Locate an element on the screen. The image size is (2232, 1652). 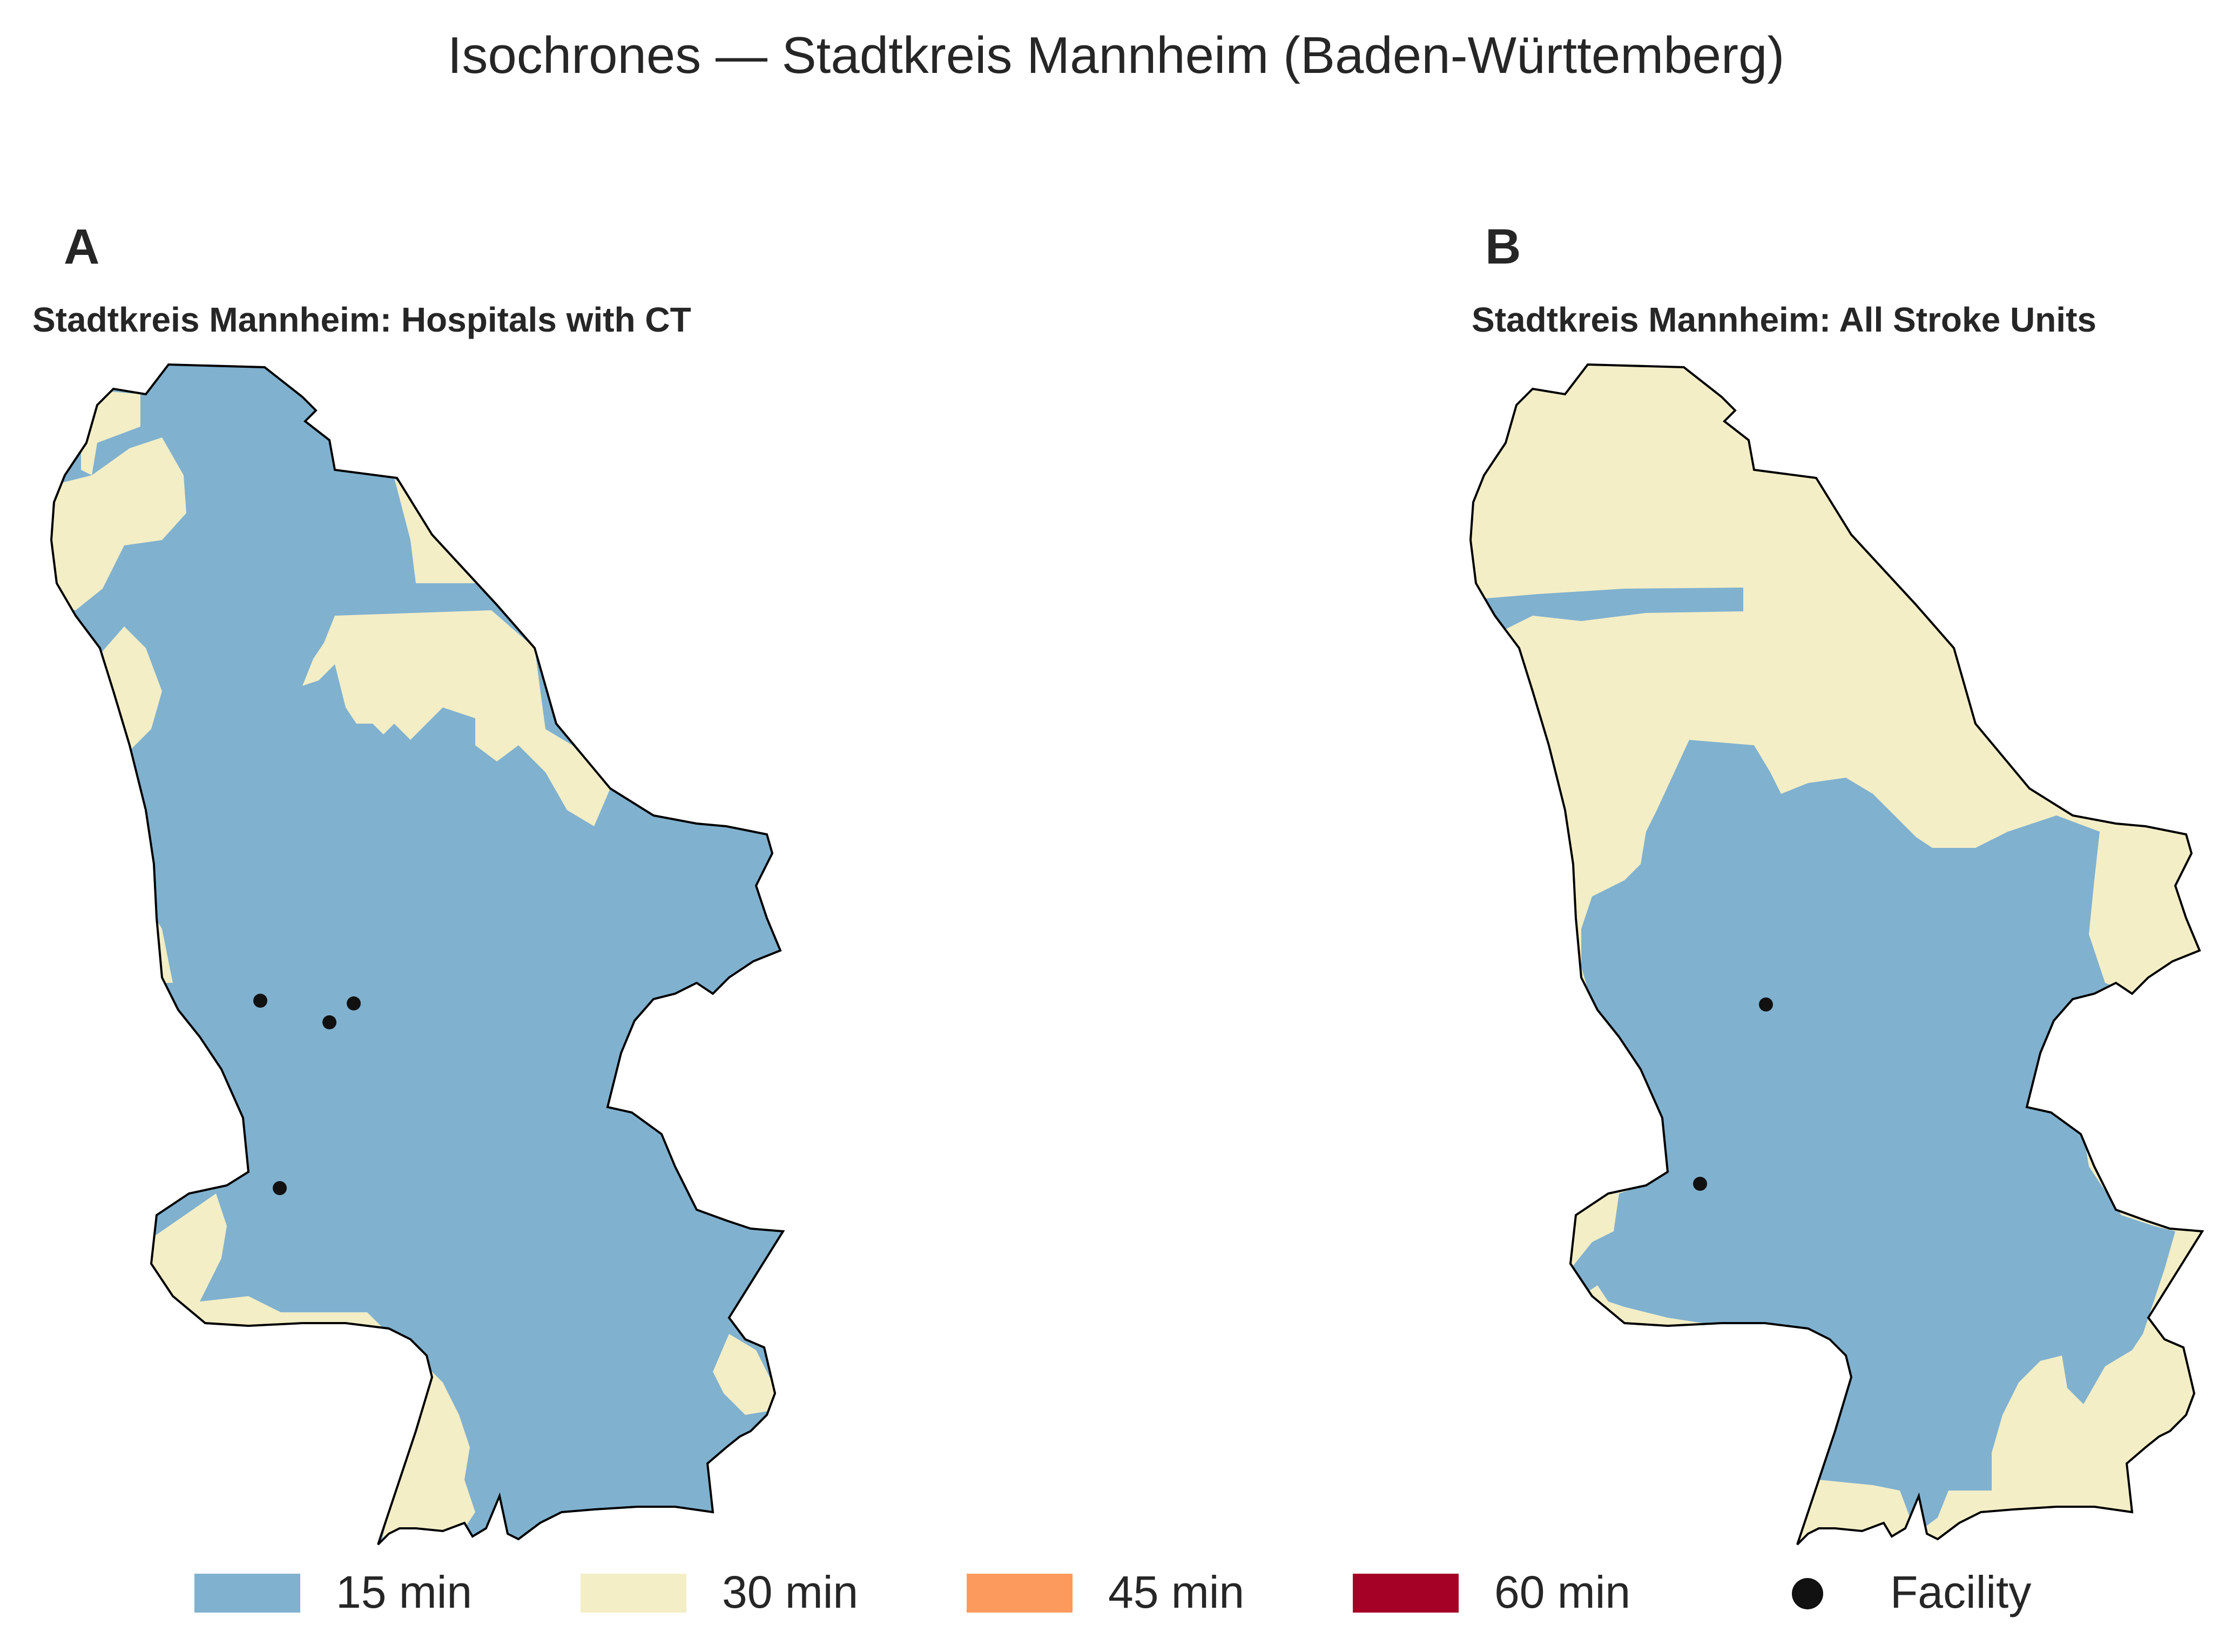
legend-label-15: 15 min is located at coordinates (404, 1592).